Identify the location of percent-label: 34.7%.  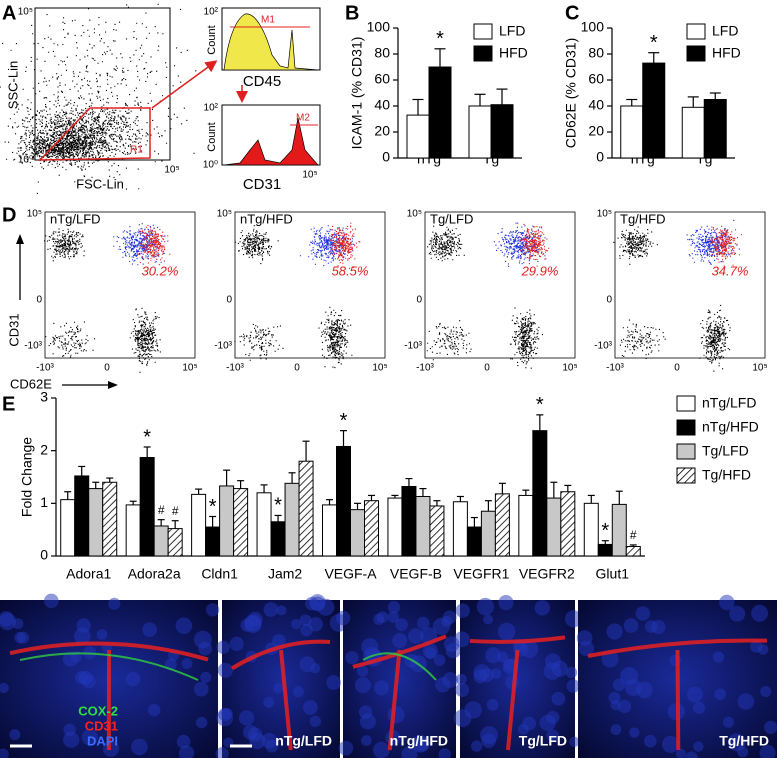
(730, 270).